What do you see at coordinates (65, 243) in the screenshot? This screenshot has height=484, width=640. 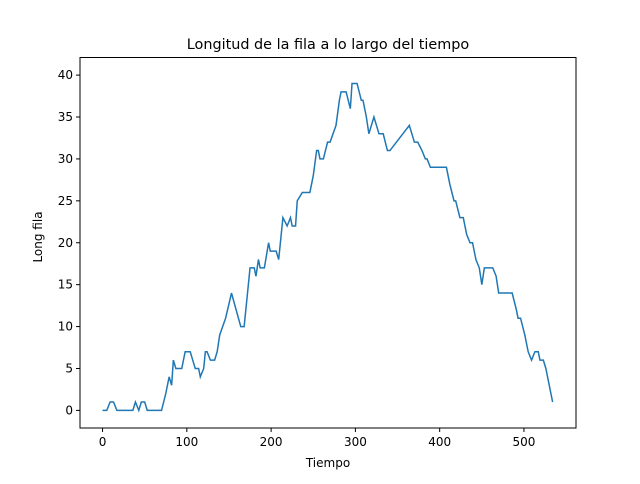 I see `y-tick-label: 20` at bounding box center [65, 243].